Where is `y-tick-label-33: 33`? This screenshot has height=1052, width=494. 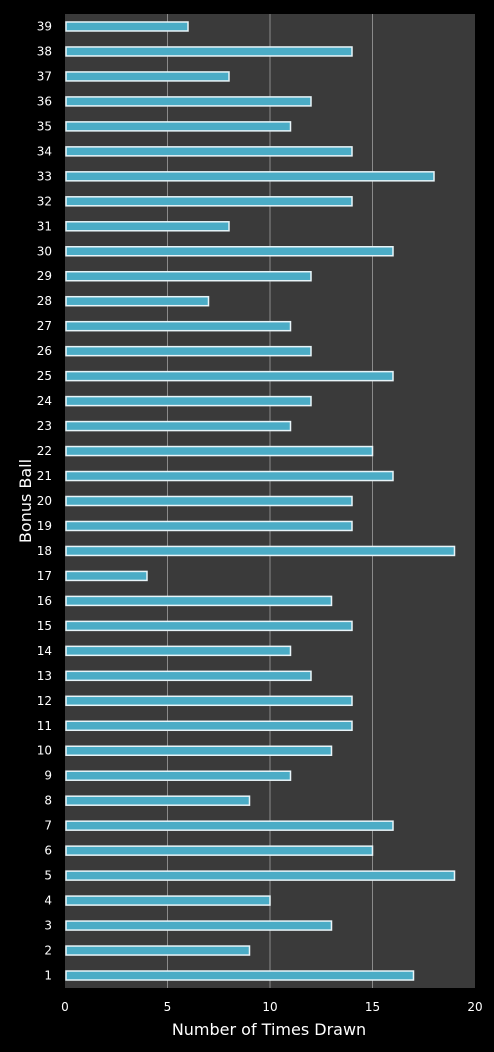 y-tick-label-33: 33 is located at coordinates (44, 176).